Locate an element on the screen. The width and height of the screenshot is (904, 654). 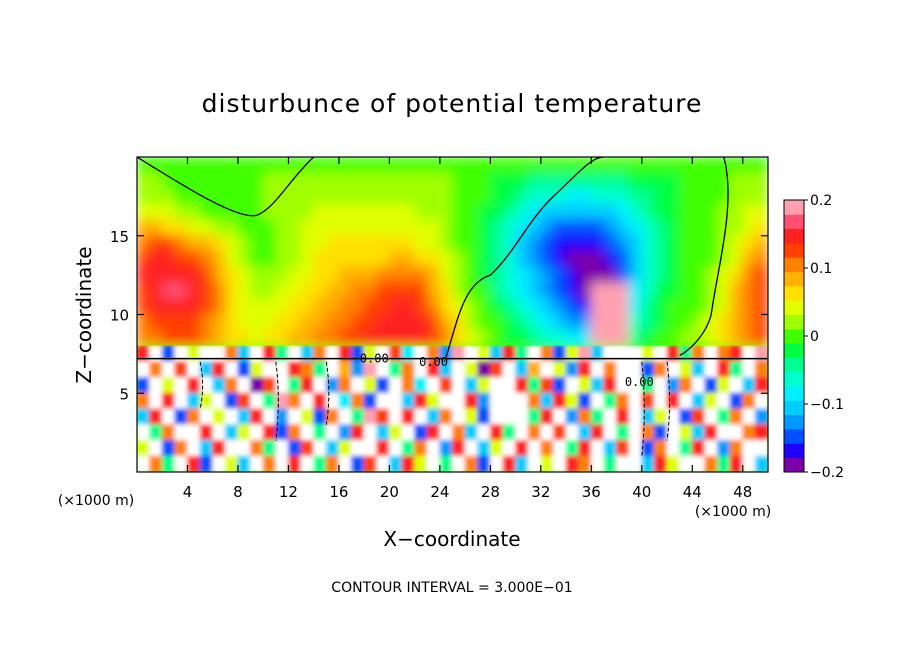
x-tick-label: 36 is located at coordinates (591, 492).